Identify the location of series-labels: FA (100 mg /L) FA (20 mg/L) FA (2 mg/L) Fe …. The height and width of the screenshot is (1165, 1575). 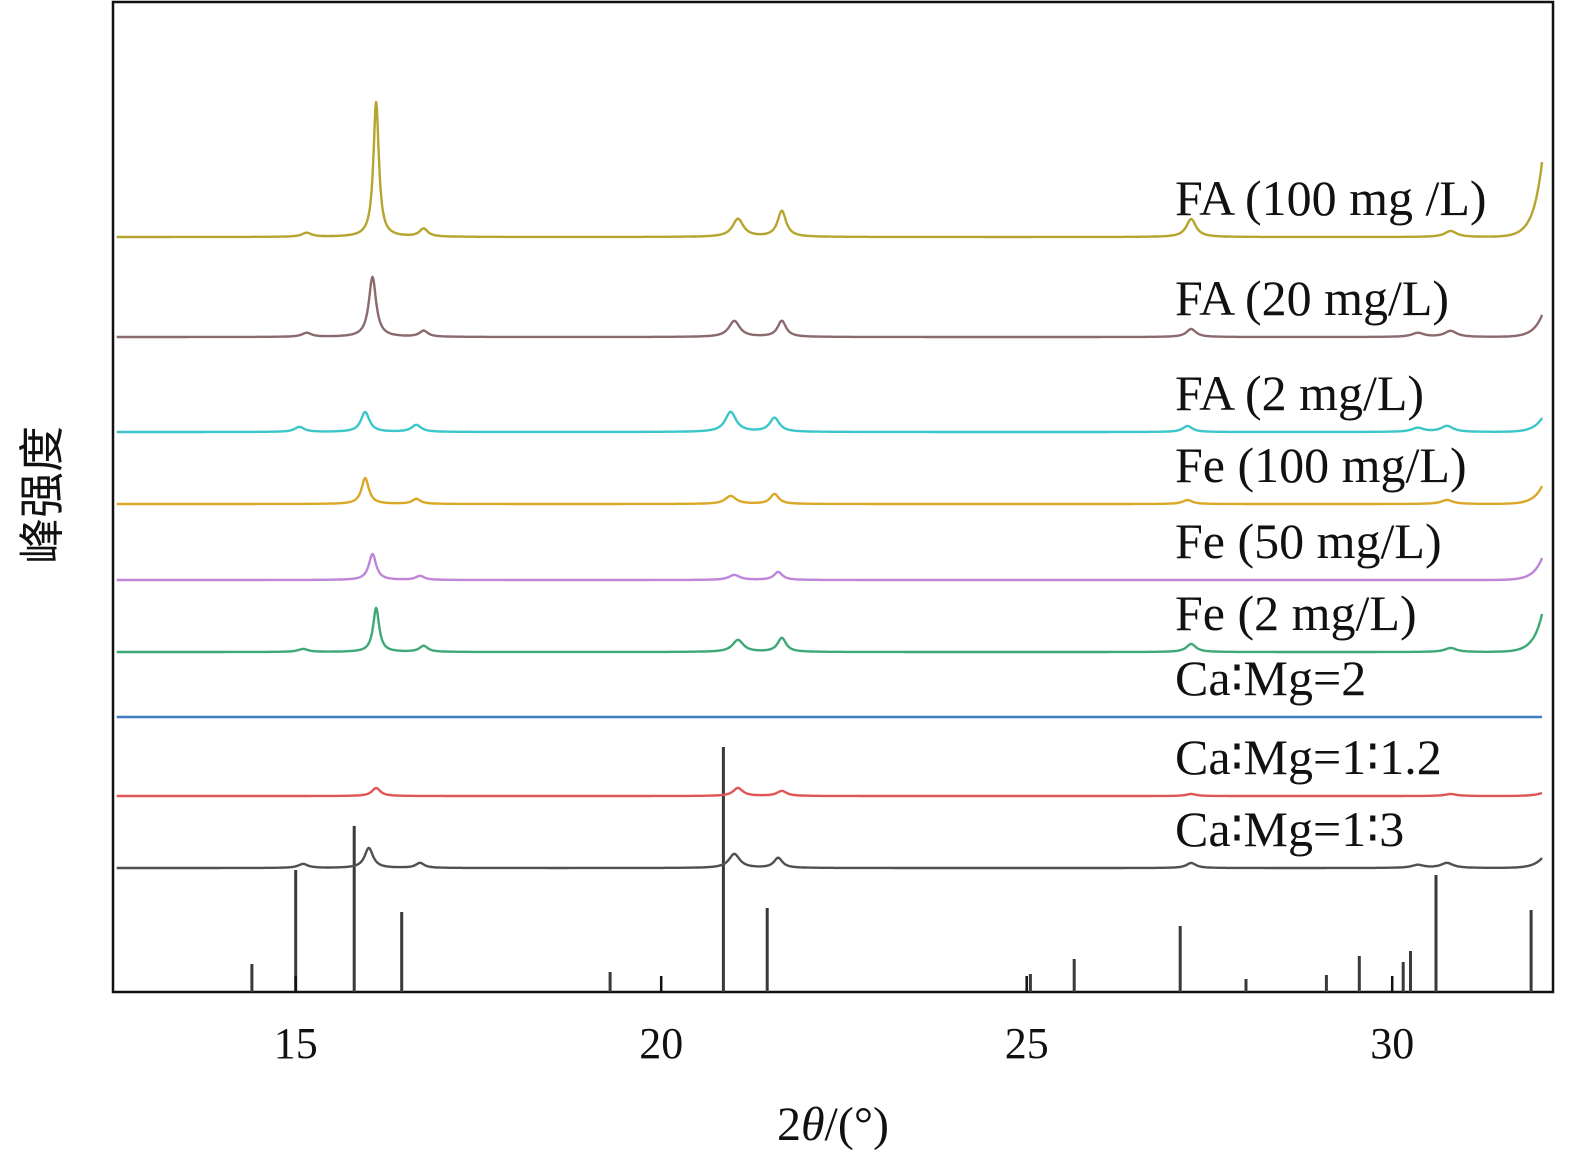
(1331, 513).